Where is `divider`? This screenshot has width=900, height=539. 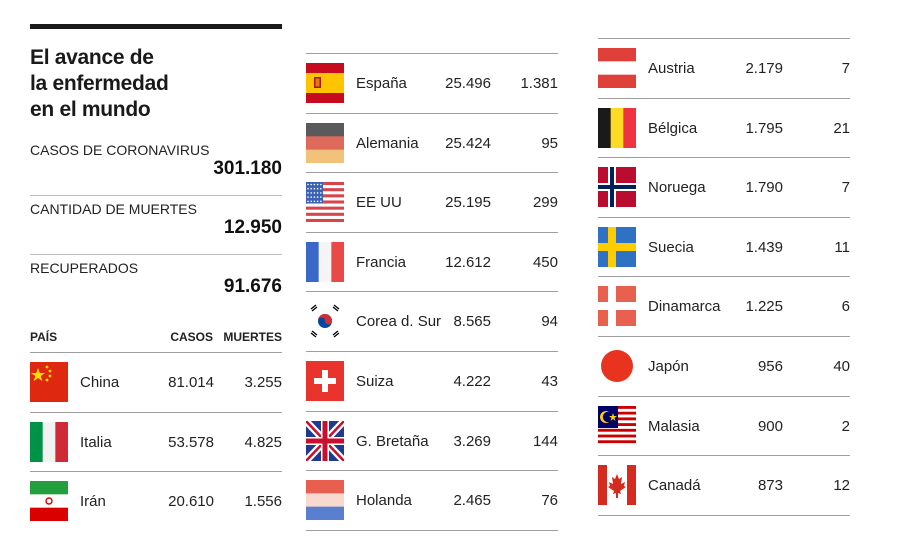
divider is located at coordinates (156, 195).